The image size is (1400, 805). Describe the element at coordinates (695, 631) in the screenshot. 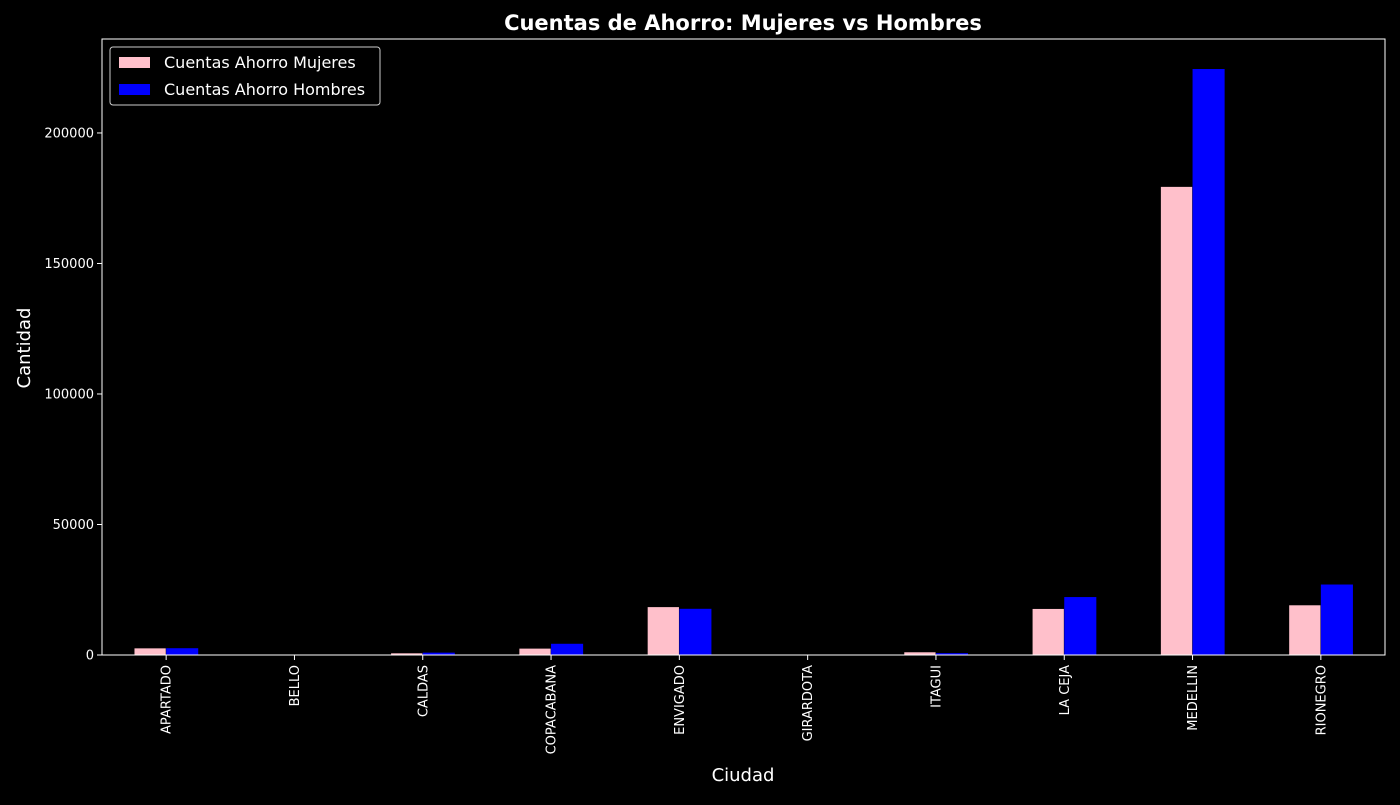

I see `bar-hombres-envigado` at that location.